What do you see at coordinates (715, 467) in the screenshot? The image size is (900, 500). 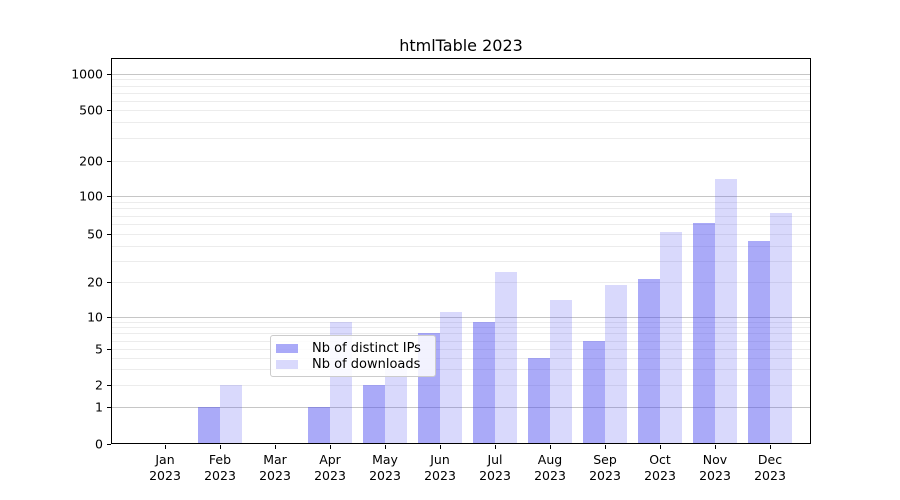 I see `x-tick-label-nov: Nov 2023` at bounding box center [715, 467].